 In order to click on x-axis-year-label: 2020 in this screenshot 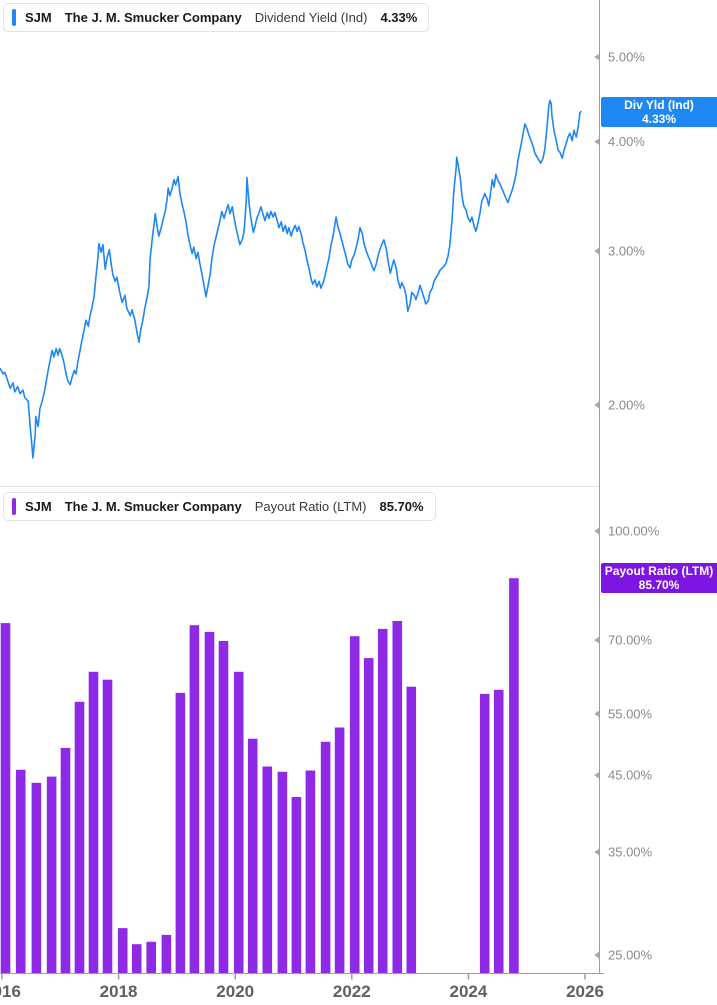, I will do `click(235, 991)`.